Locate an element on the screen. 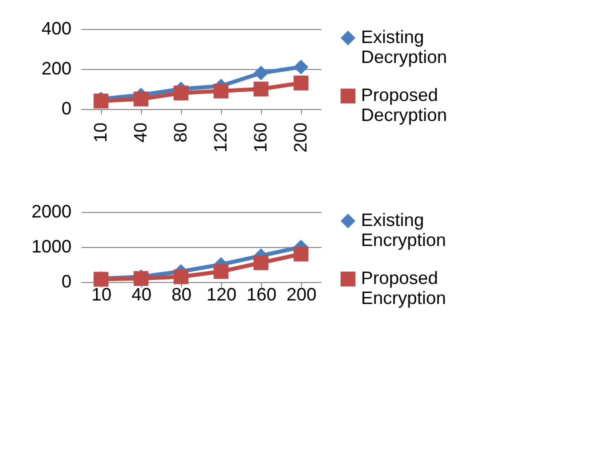  legend-label: Existing Decryption is located at coordinates (404, 47).